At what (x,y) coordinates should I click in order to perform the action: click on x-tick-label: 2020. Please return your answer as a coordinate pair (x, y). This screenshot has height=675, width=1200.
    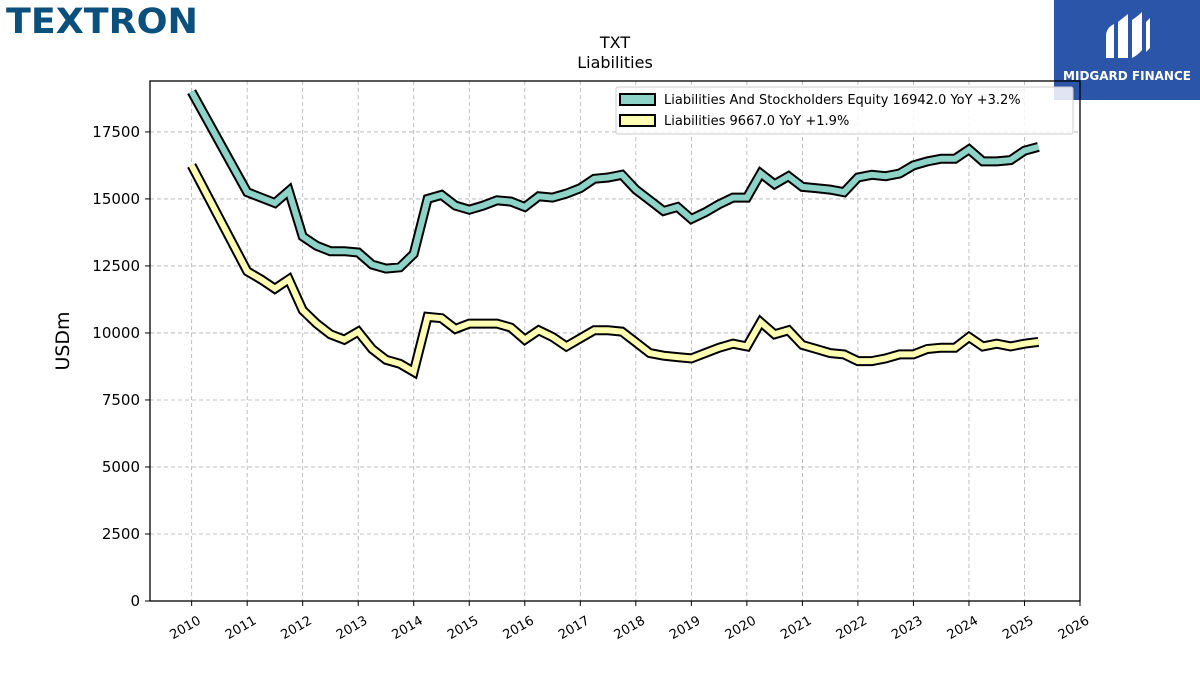
    Looking at the image, I should click on (741, 628).